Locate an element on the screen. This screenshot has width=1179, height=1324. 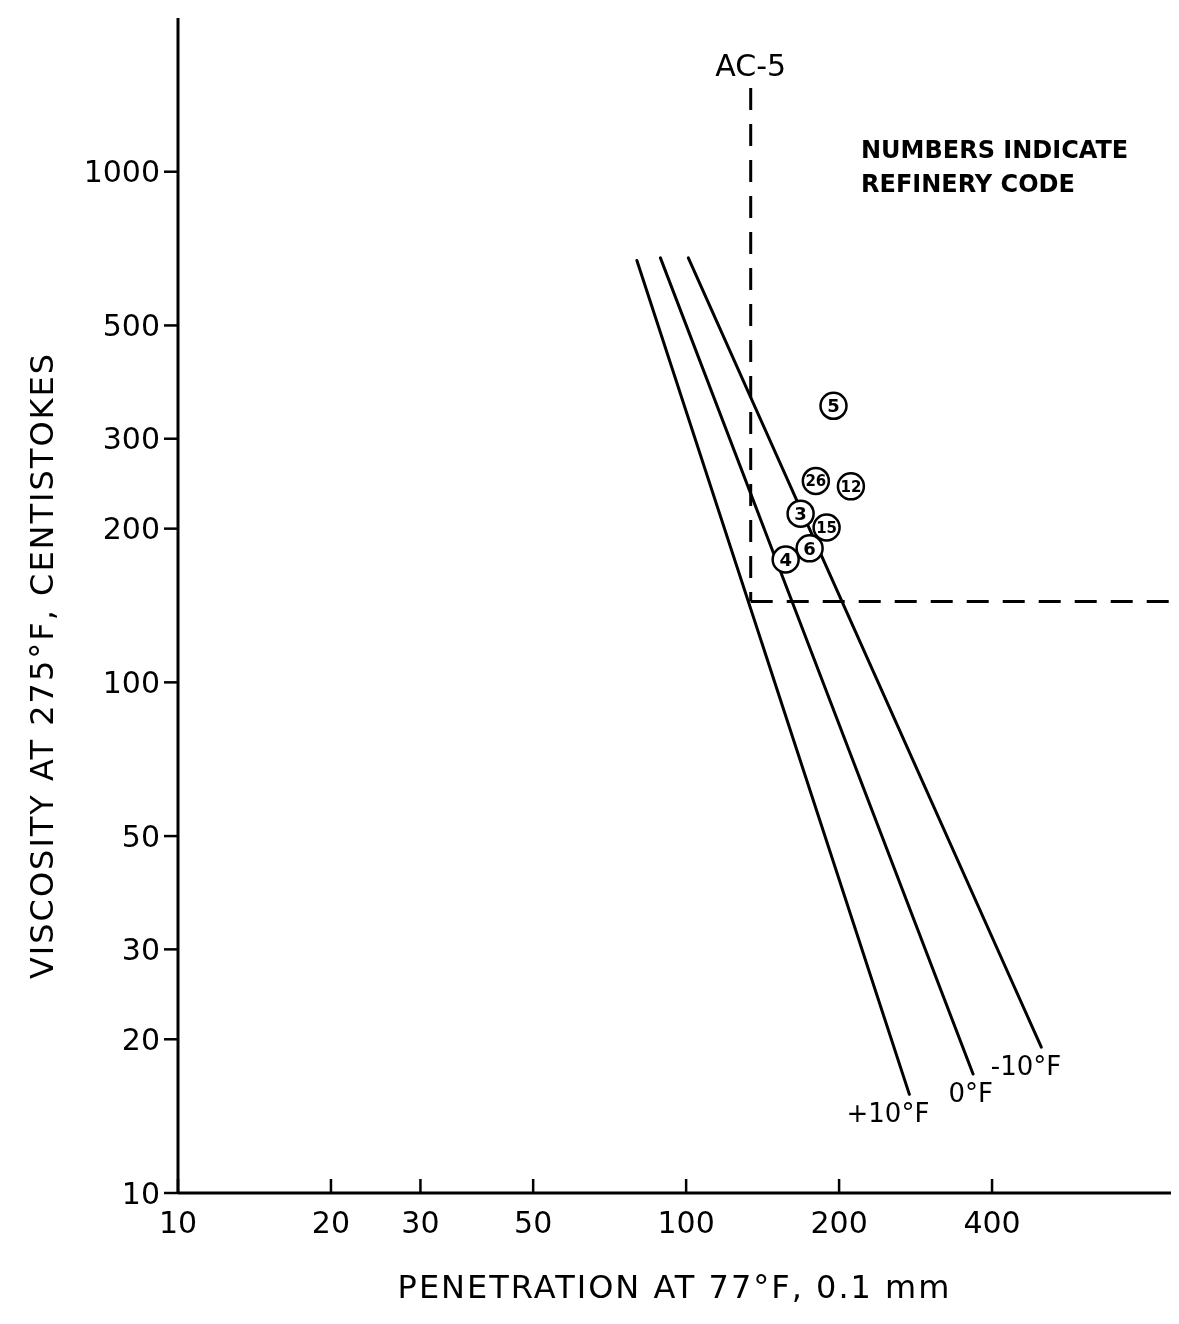
x-axis-title: PENETRATION AT 77°F, 0.1 mm is located at coordinates (674, 1287).